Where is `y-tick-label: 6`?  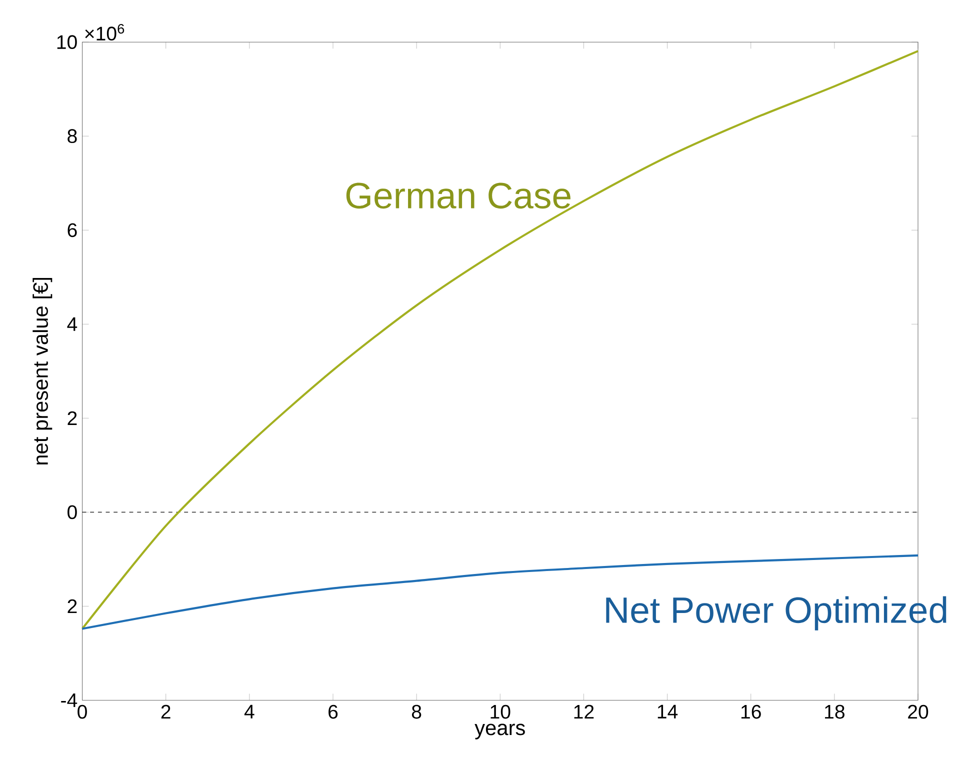 y-tick-label: 6 is located at coordinates (72, 230).